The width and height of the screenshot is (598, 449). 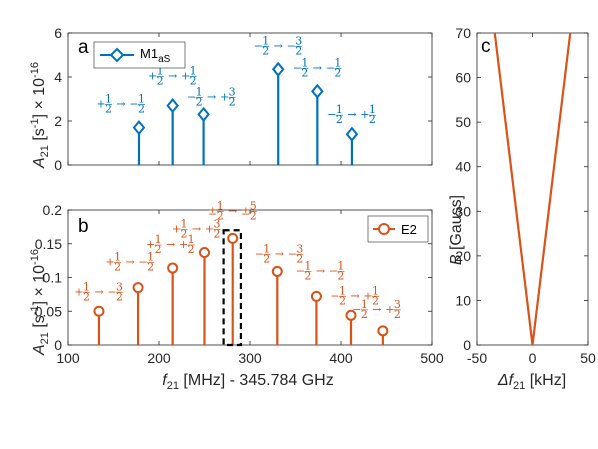 I want to click on x-tick-label: 0, so click(x=533, y=358).